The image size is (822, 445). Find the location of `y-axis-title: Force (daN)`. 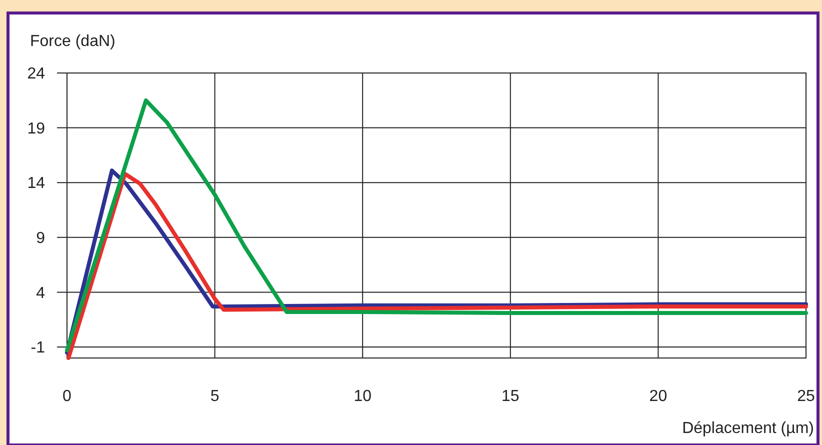

y-axis-title: Force (daN) is located at coordinates (73, 41).